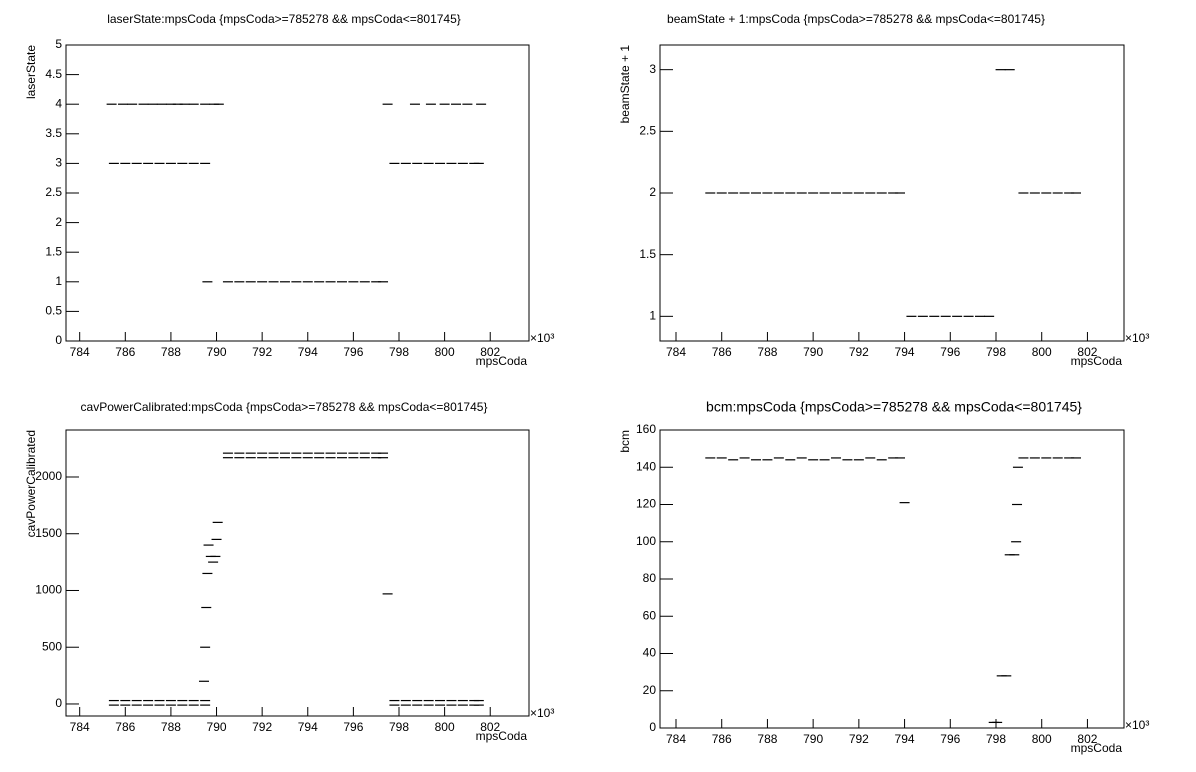 Image resolution: width=1196 pixels, height=772 pixels. I want to click on y-tick-label: 3, so click(652, 69).